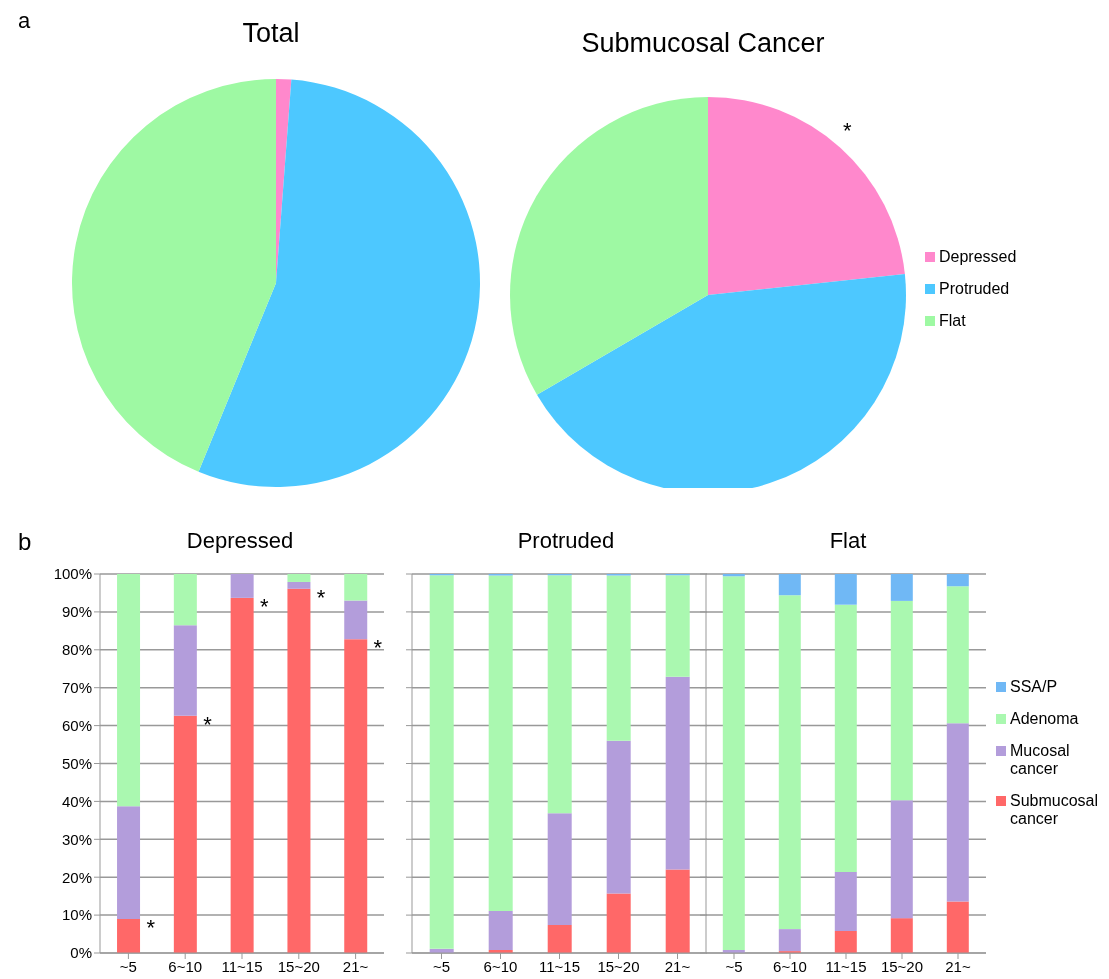  Describe the element at coordinates (76, 801) in the screenshot. I see `y-tick-label: 40%` at that location.